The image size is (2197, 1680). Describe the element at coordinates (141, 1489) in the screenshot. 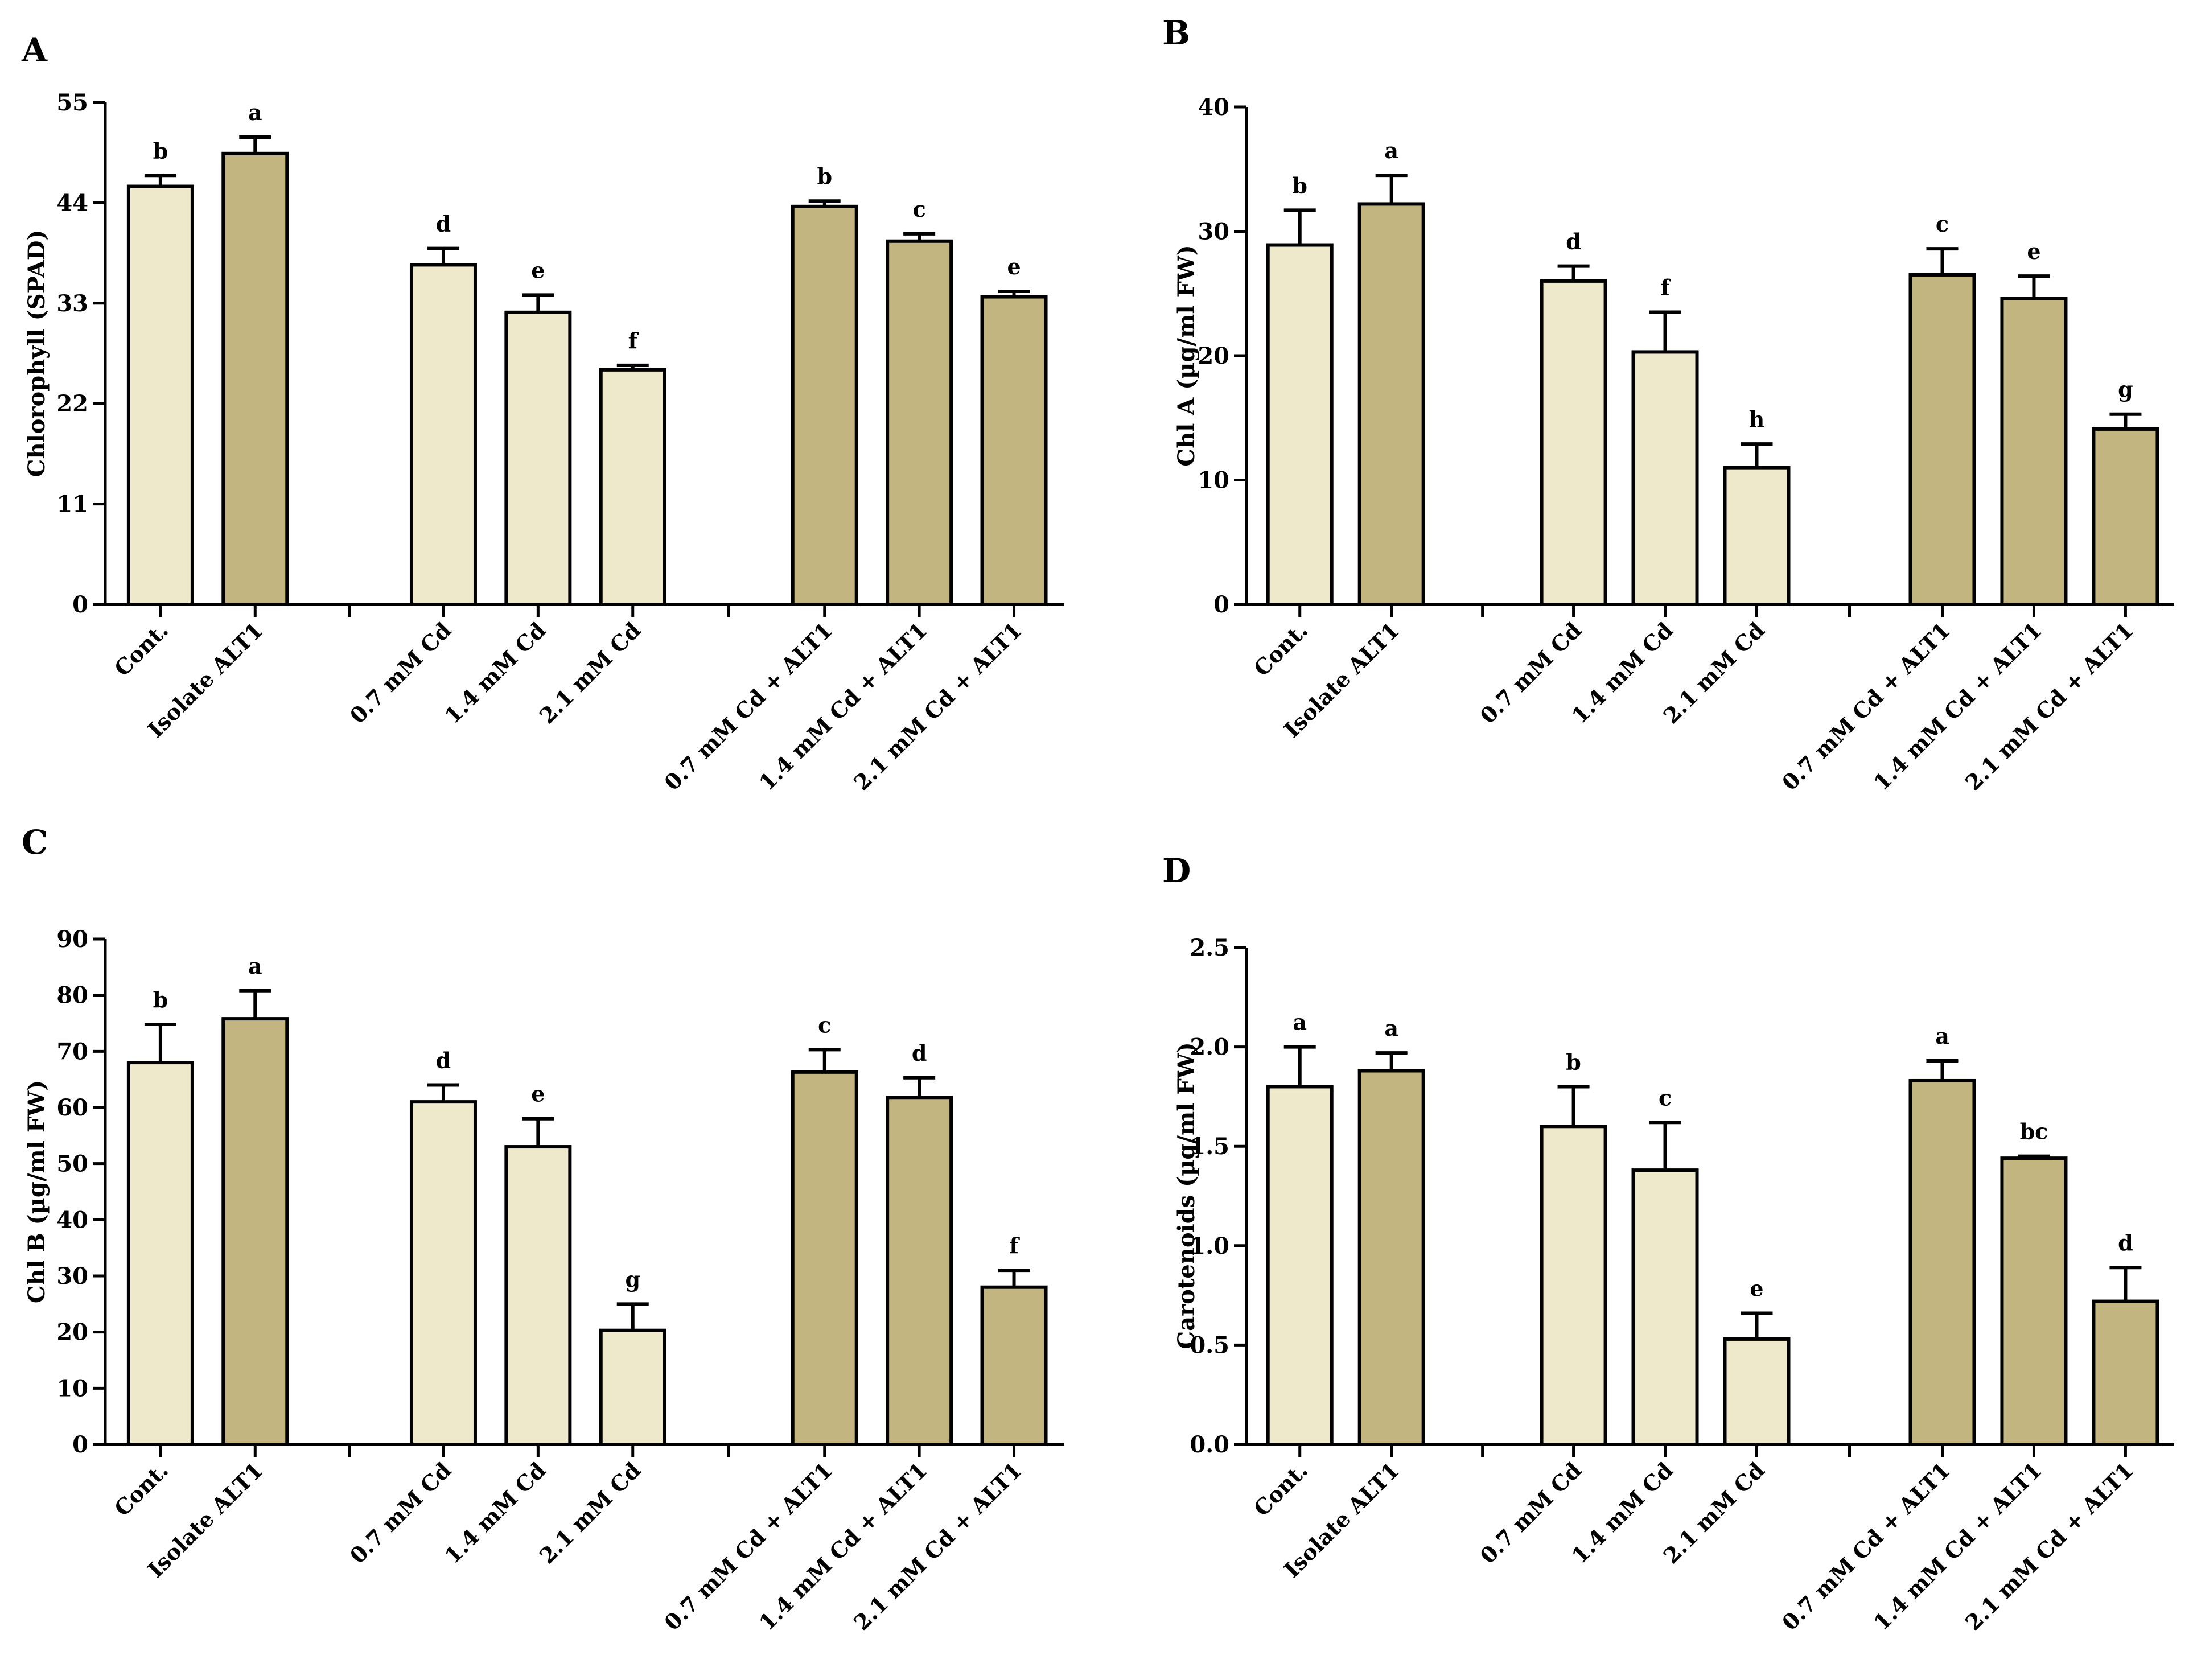

I see `panel-c-category-label: Cont.` at that location.